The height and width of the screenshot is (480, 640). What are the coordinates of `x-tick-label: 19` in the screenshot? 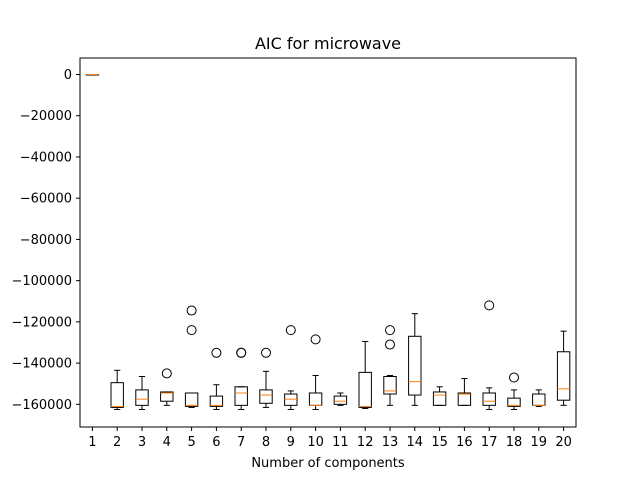 It's located at (539, 442).